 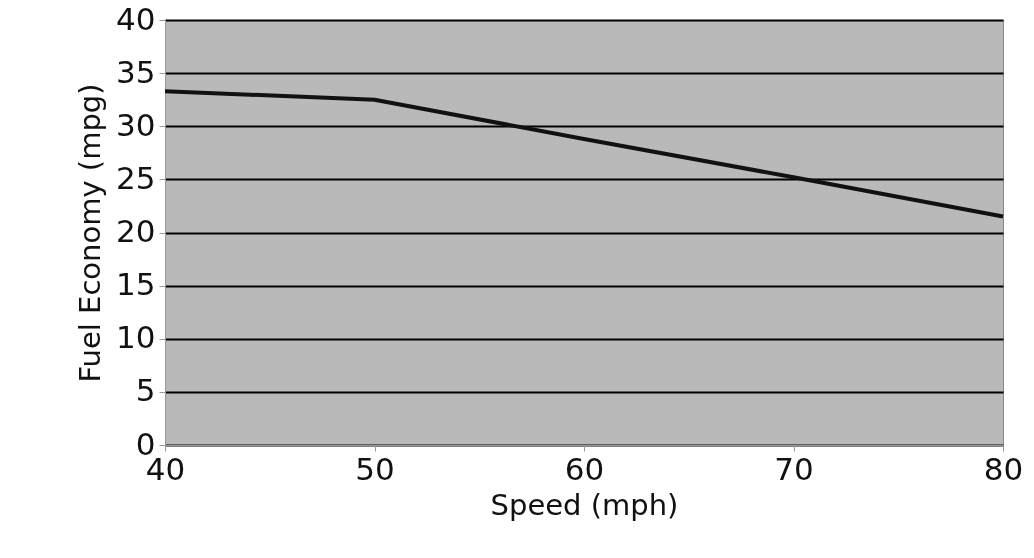 I want to click on y-tick-label: 40, so click(x=136, y=18).